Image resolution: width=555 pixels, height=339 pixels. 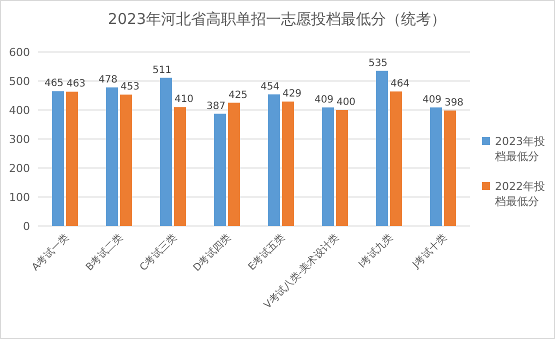 What do you see at coordinates (519, 149) in the screenshot?
I see `legend-label: 2023年投档最低分` at bounding box center [519, 149].